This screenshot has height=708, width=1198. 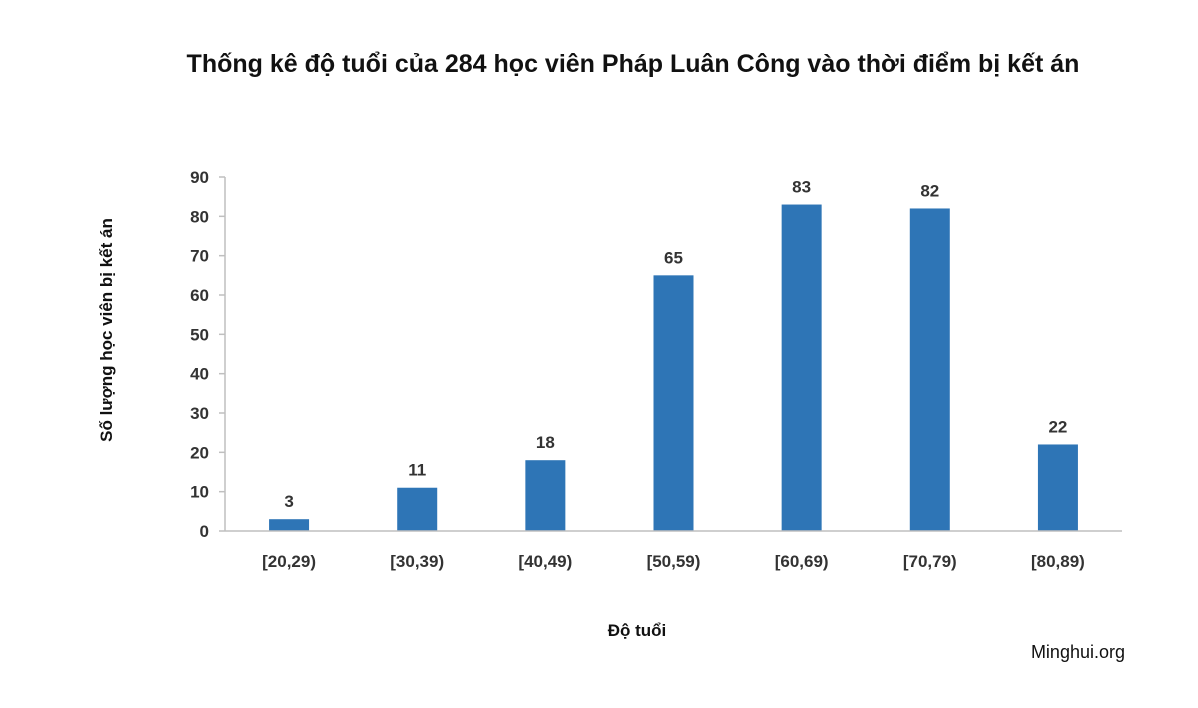 What do you see at coordinates (545, 442) in the screenshot?
I see `data-label: 18` at bounding box center [545, 442].